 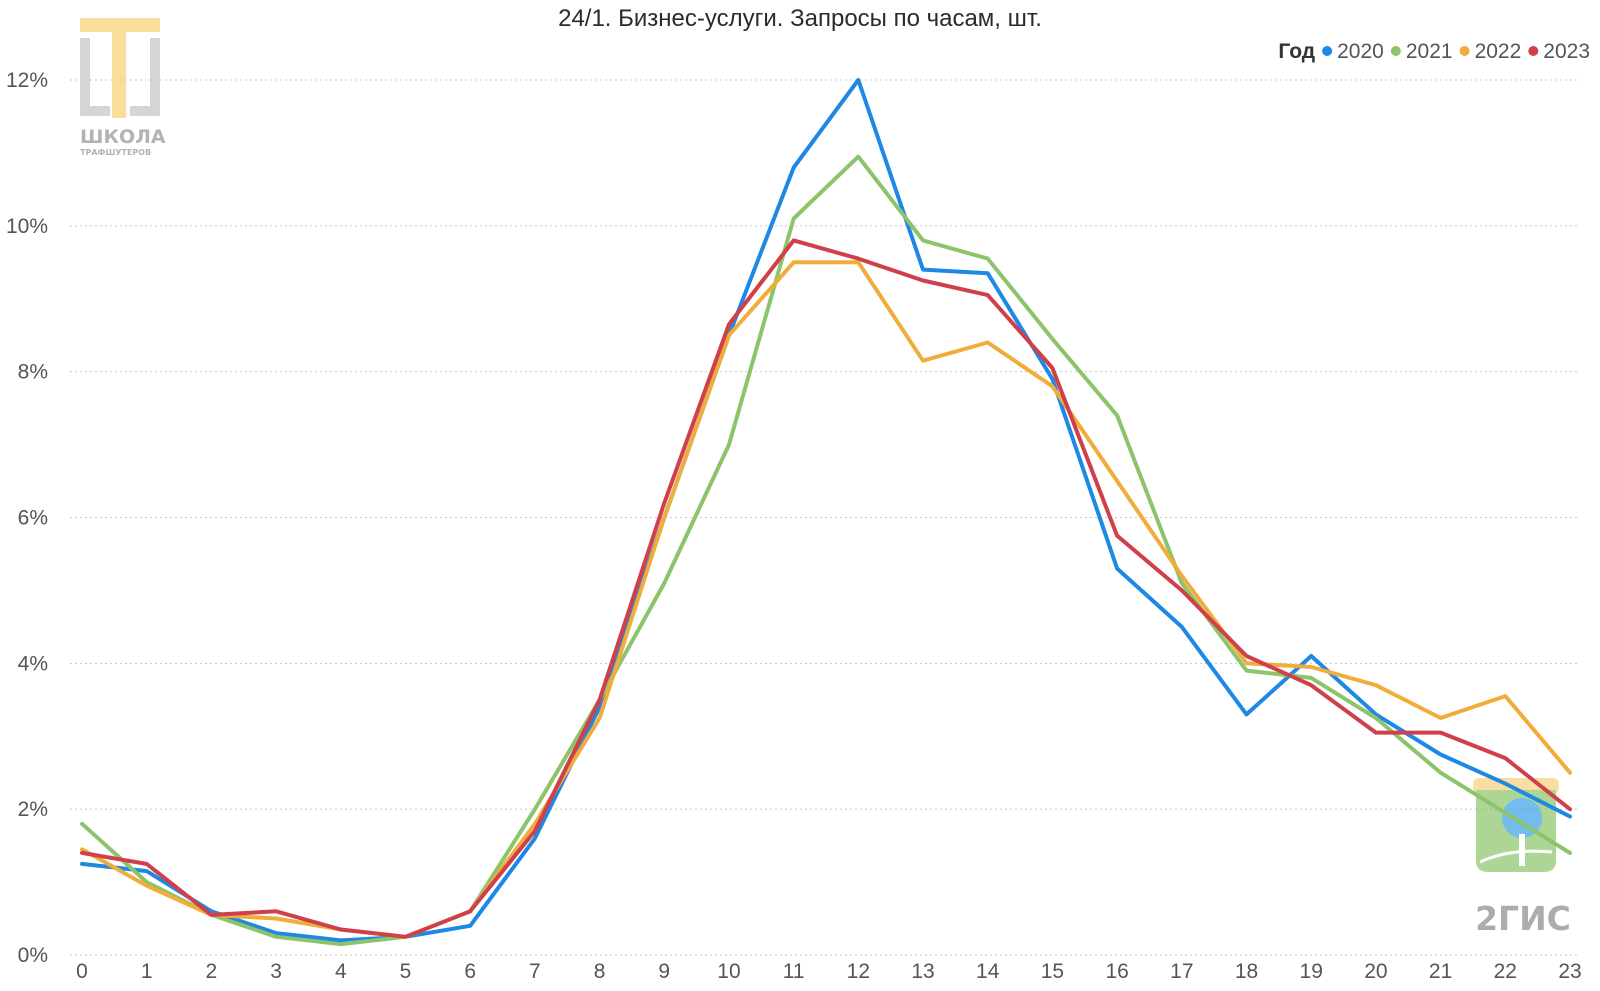 I want to click on x-tick-label: 11, so click(x=794, y=971).